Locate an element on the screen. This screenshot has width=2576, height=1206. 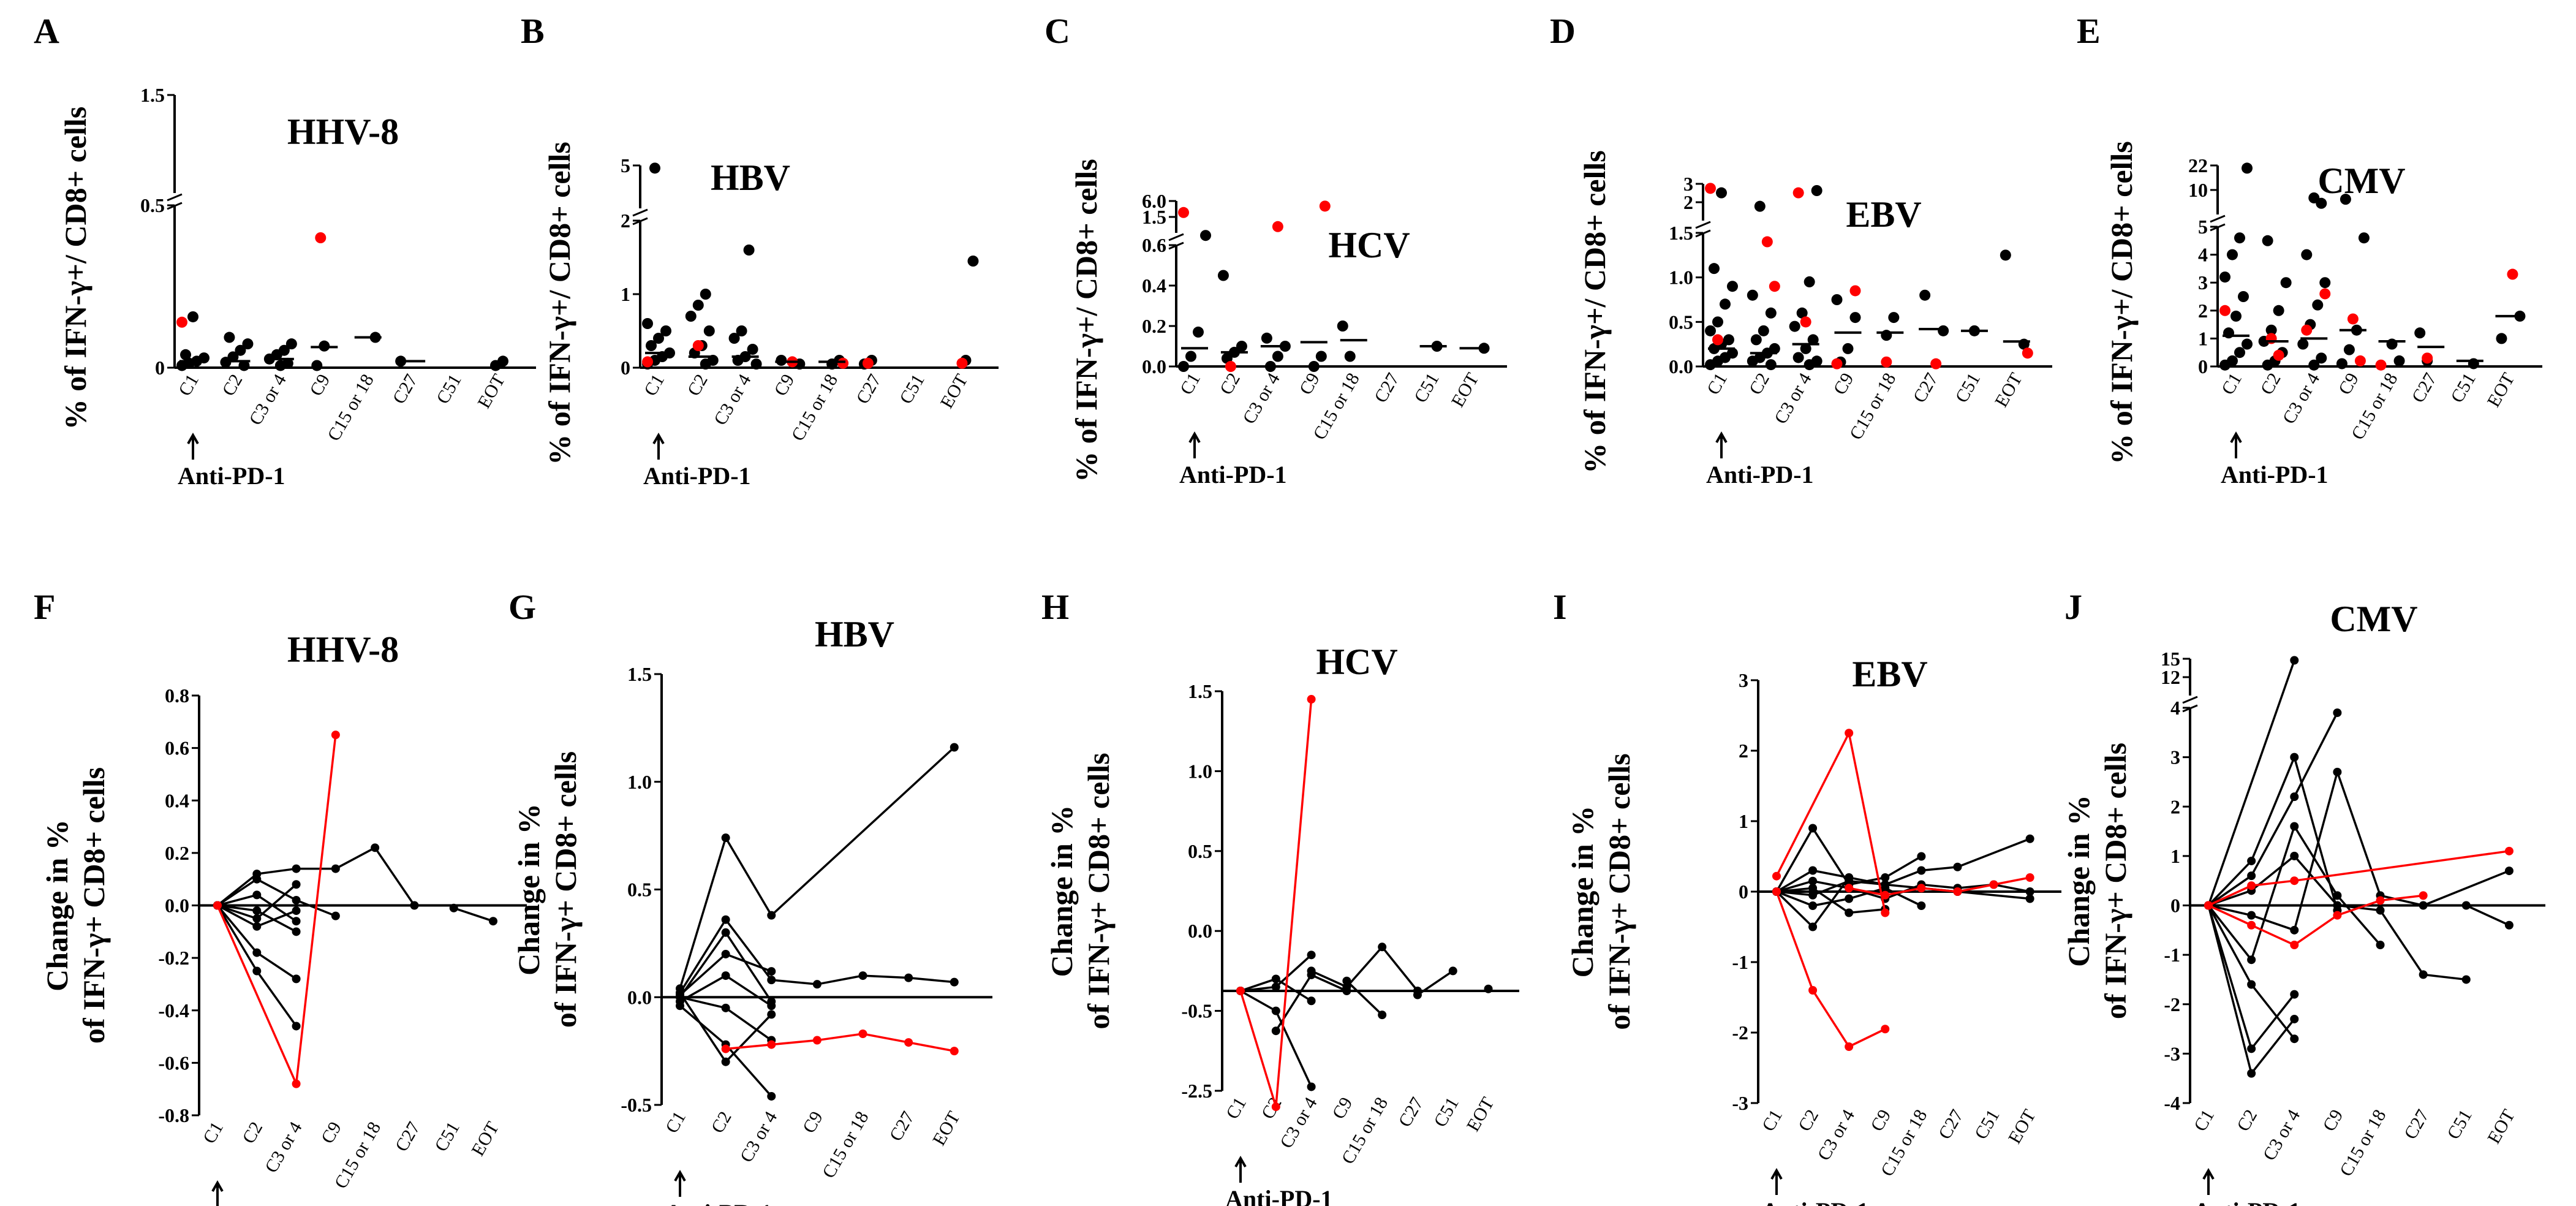
y-tick-label: 0.0 is located at coordinates (177, 906).